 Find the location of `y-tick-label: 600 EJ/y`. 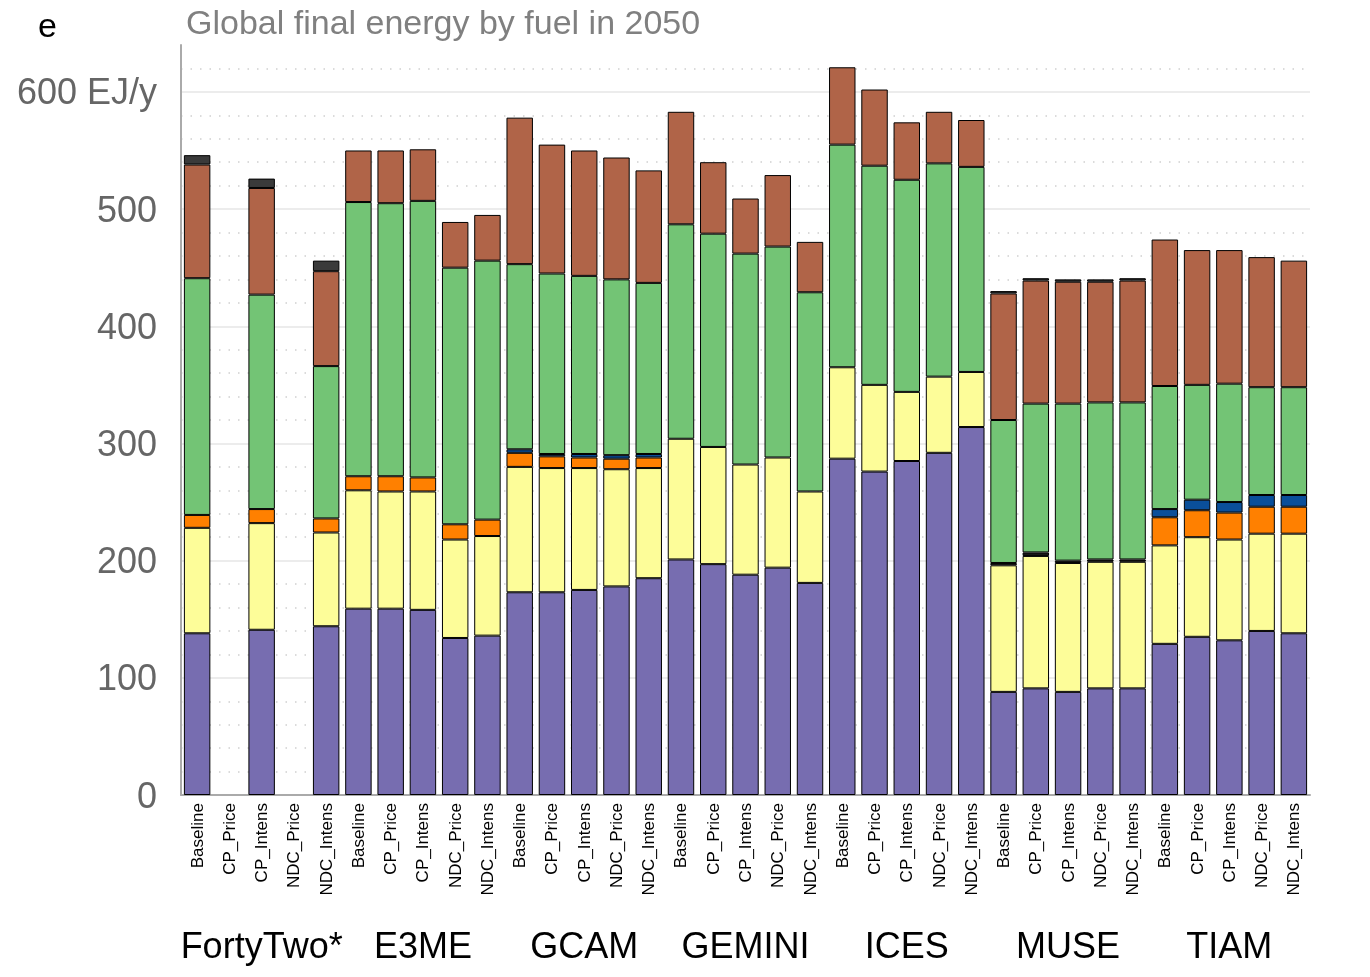

y-tick-label: 600 EJ/y is located at coordinates (86, 92).